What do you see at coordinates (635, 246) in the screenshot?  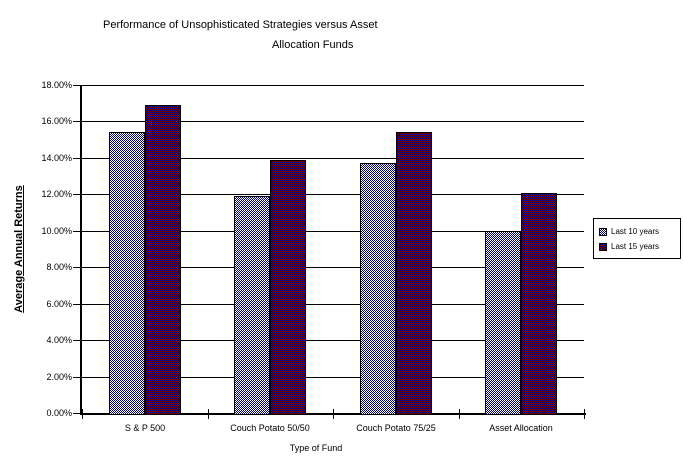 I see `legend-label: Last 15 years` at bounding box center [635, 246].